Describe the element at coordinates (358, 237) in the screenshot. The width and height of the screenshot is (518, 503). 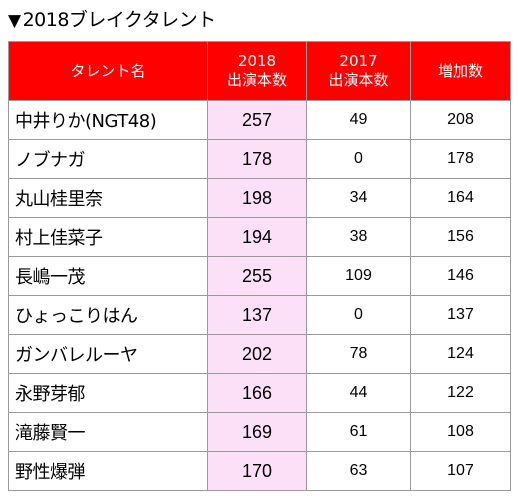
I see `appearances-2017-cell: 38` at that location.